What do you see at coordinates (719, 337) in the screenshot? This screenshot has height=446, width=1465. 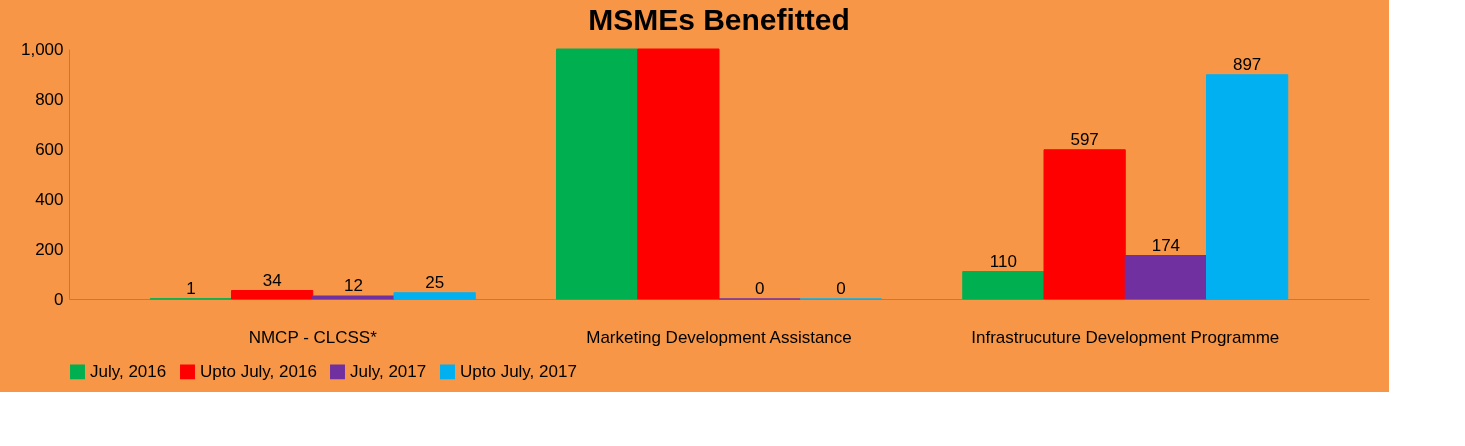 I see `x-tick-label: Marketing Development Assistance` at bounding box center [719, 337].